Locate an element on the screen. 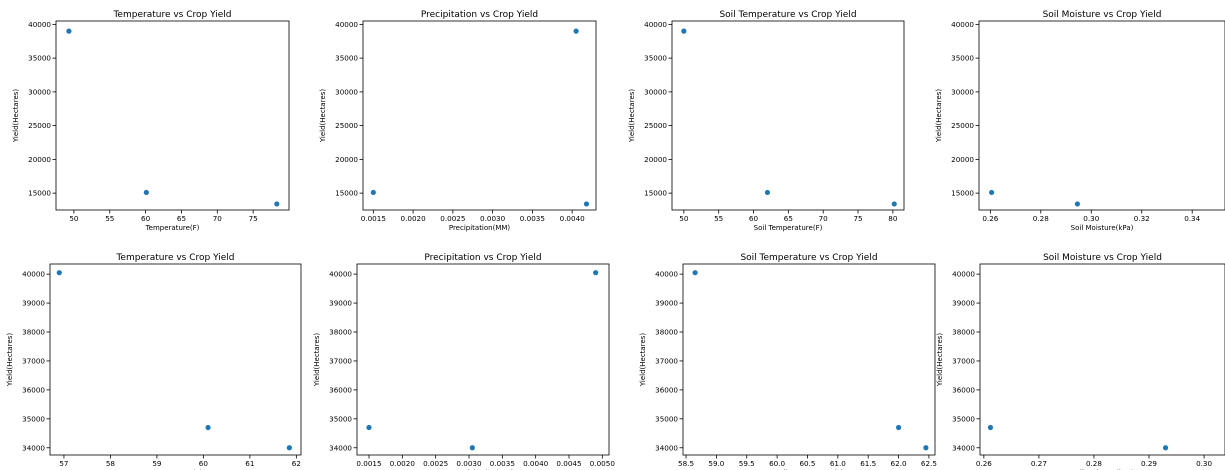  x-tick-label: 58.5 is located at coordinates (686, 463).